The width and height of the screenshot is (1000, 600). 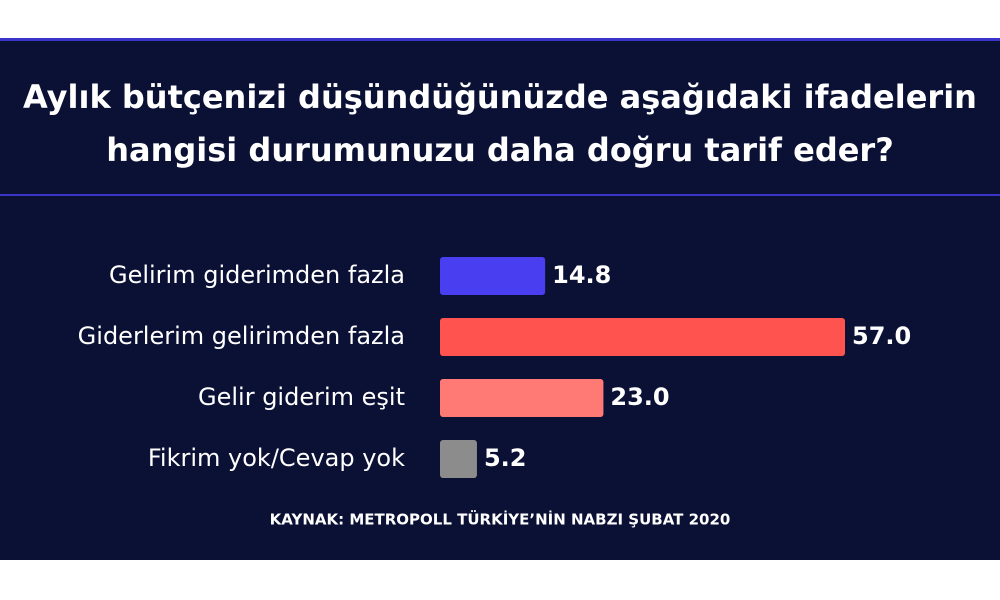 What do you see at coordinates (500, 195) in the screenshot?
I see `separator` at bounding box center [500, 195].